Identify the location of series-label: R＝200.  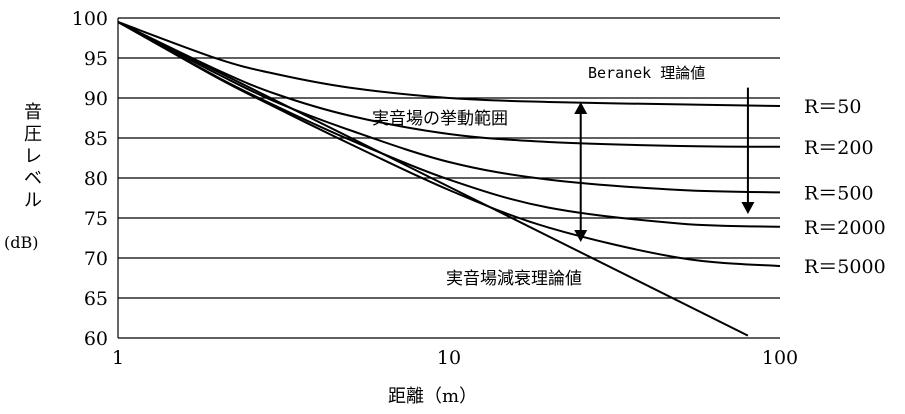
(839, 148).